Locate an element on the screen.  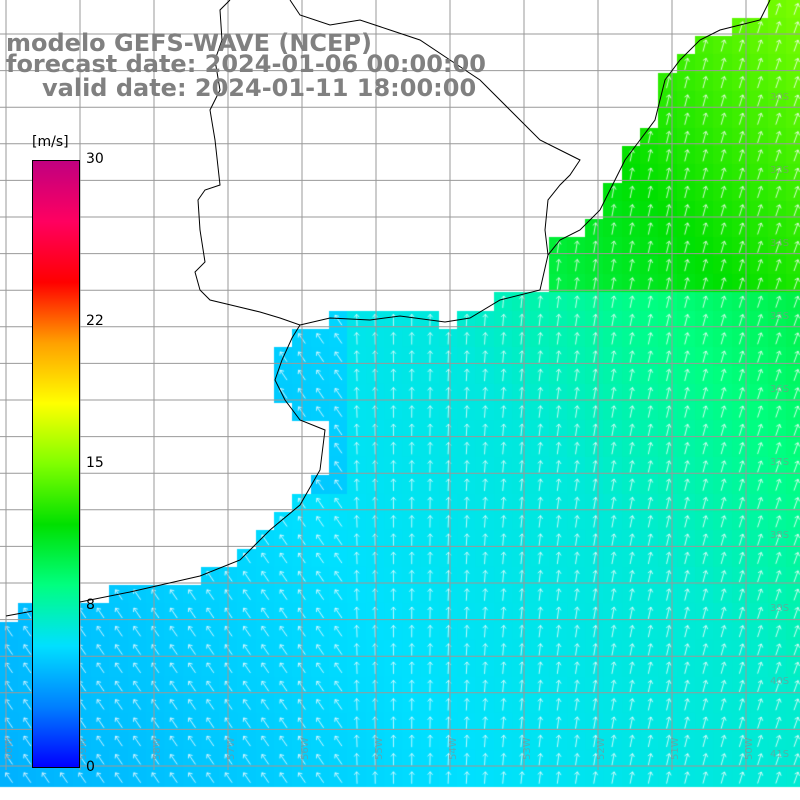
longitude-label: 60W is located at coordinates (9, 748).